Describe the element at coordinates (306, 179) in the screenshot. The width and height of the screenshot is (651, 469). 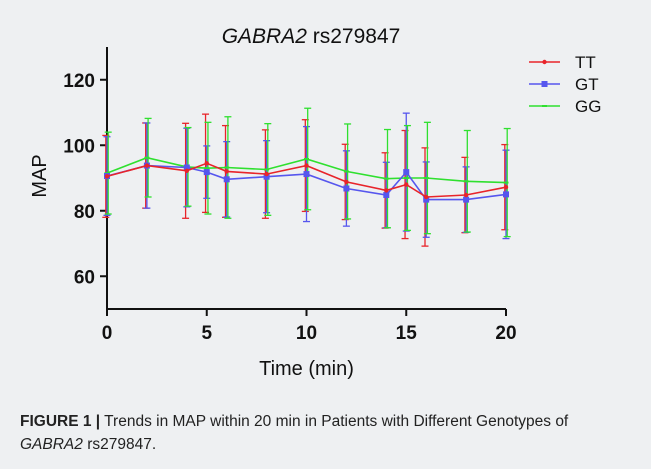
I see `series-lines` at that location.